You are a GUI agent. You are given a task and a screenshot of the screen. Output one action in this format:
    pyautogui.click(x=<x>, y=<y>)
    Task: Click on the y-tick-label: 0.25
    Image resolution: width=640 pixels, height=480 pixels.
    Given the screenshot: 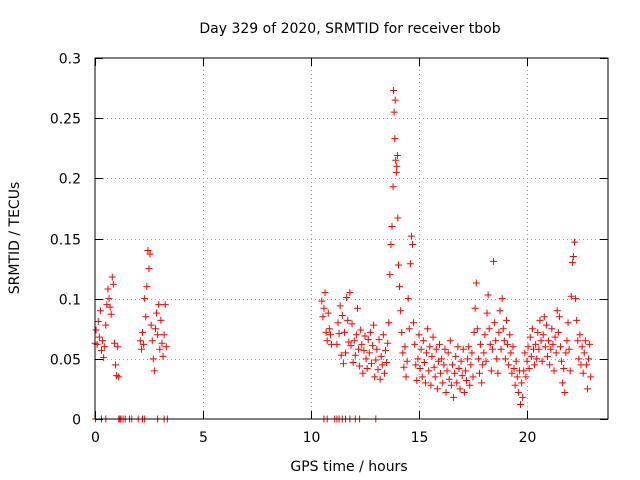 What is the action you would take?
    pyautogui.click(x=65, y=120)
    